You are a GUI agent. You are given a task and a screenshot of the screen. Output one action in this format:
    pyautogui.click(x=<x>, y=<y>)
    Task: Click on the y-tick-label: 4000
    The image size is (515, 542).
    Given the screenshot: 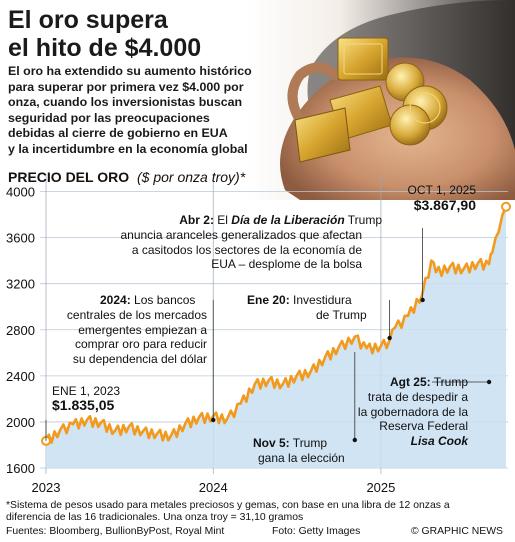 What is the action you would take?
    pyautogui.click(x=20, y=192)
    